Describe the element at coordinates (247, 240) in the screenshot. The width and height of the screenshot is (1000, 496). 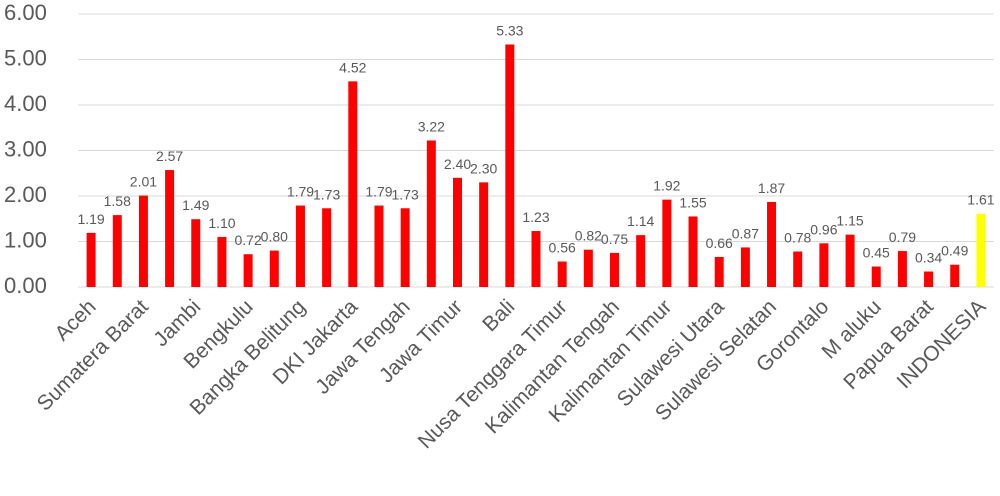
I see `data-label: 0.72` at that location.